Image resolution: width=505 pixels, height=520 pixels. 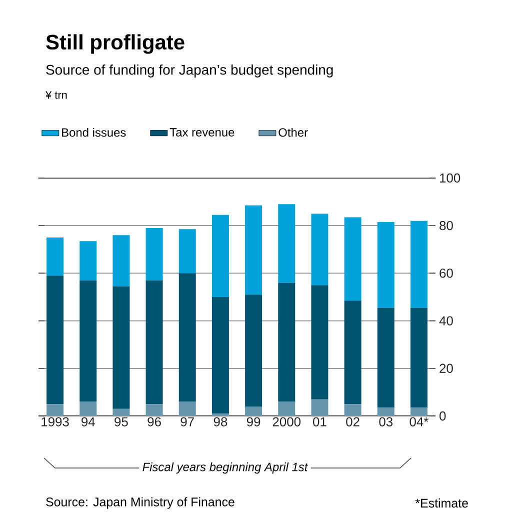 What do you see at coordinates (187, 421) in the screenshot?
I see `x-tick-label: 97` at bounding box center [187, 421].